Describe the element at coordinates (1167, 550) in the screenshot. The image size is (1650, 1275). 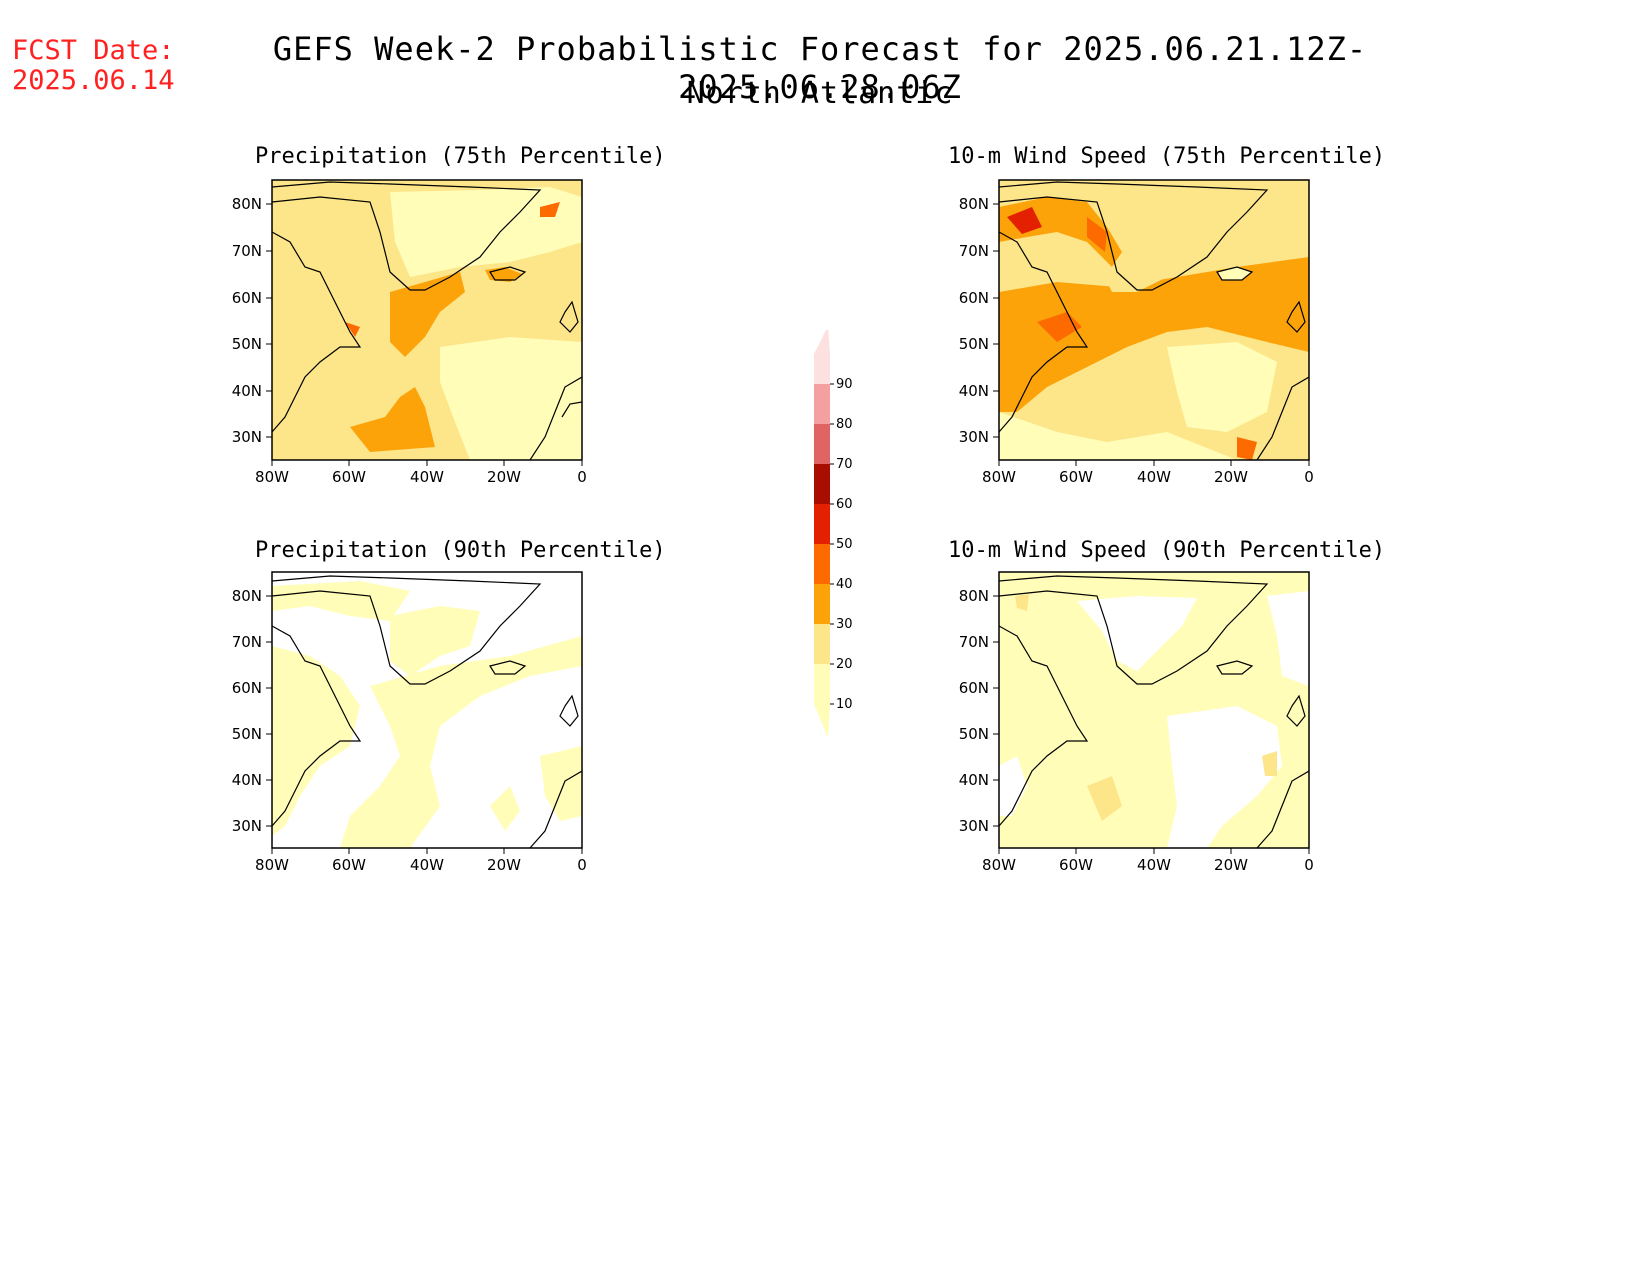
I see `panel-title-wind-90: 10-m Wind Speed (90th Percentile)` at that location.